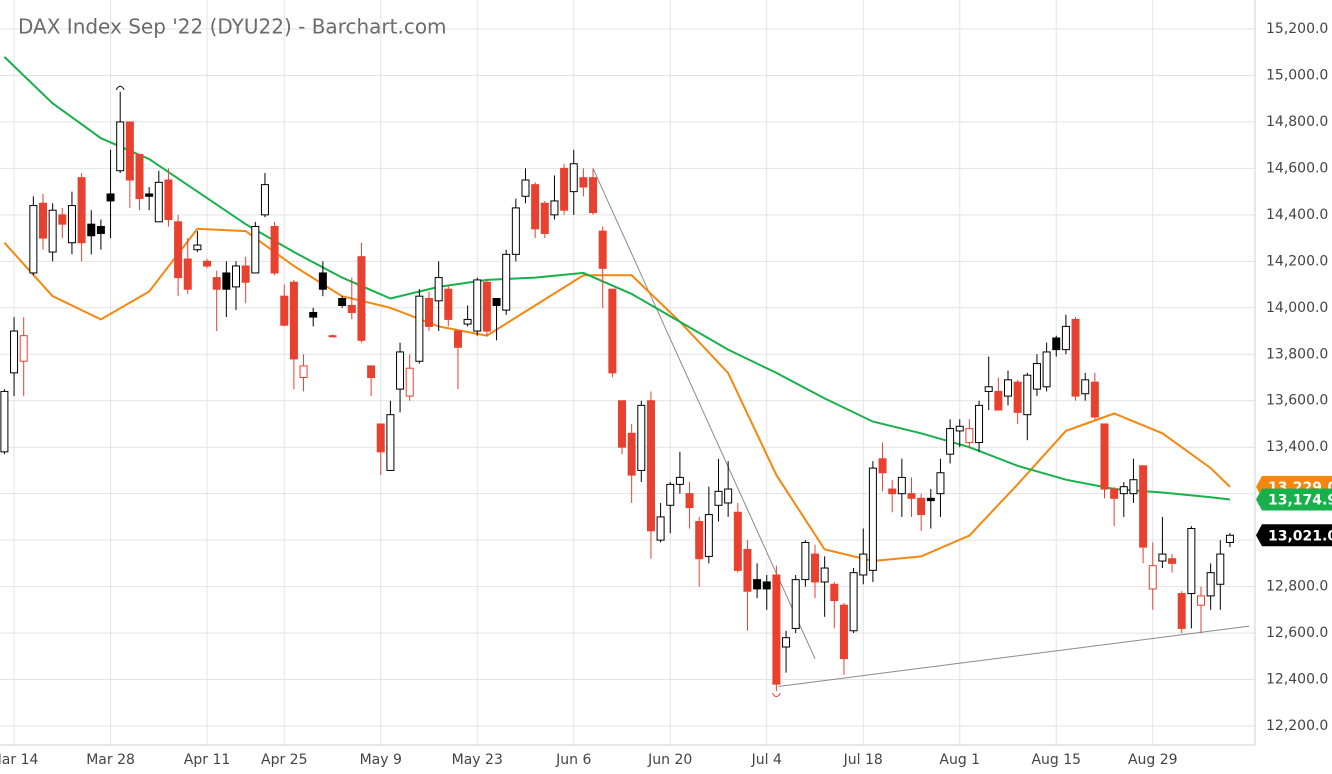 This screenshot has width=1332, height=774. I want to click on x-tick-label: Apr 25, so click(284, 760).